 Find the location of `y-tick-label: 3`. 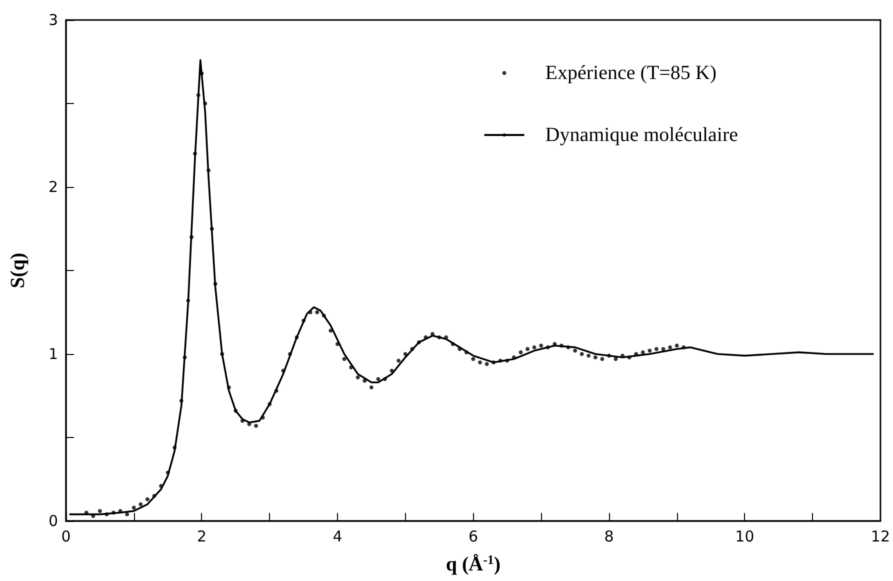

y-tick-label: 3 is located at coordinates (53, 20).